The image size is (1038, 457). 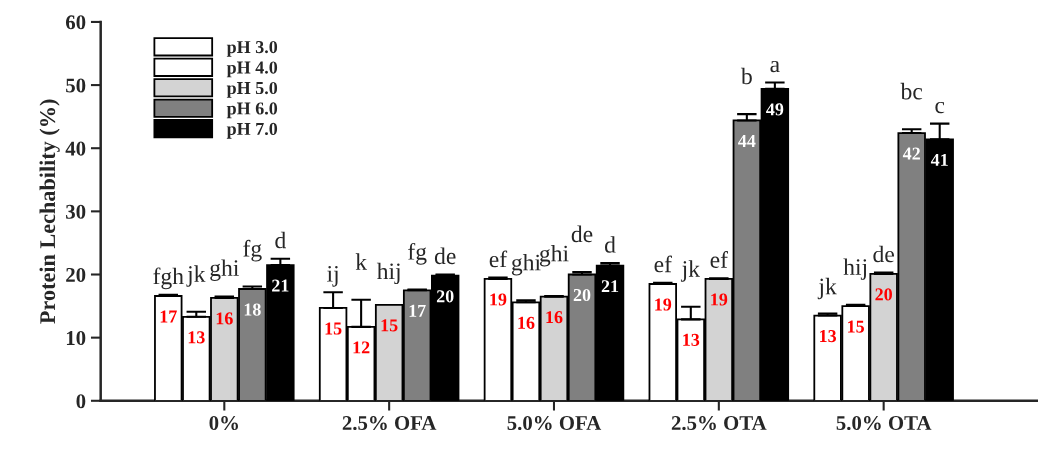 What do you see at coordinates (884, 423) in the screenshot?
I see `x-tick-label: 5.0% OTA` at bounding box center [884, 423].